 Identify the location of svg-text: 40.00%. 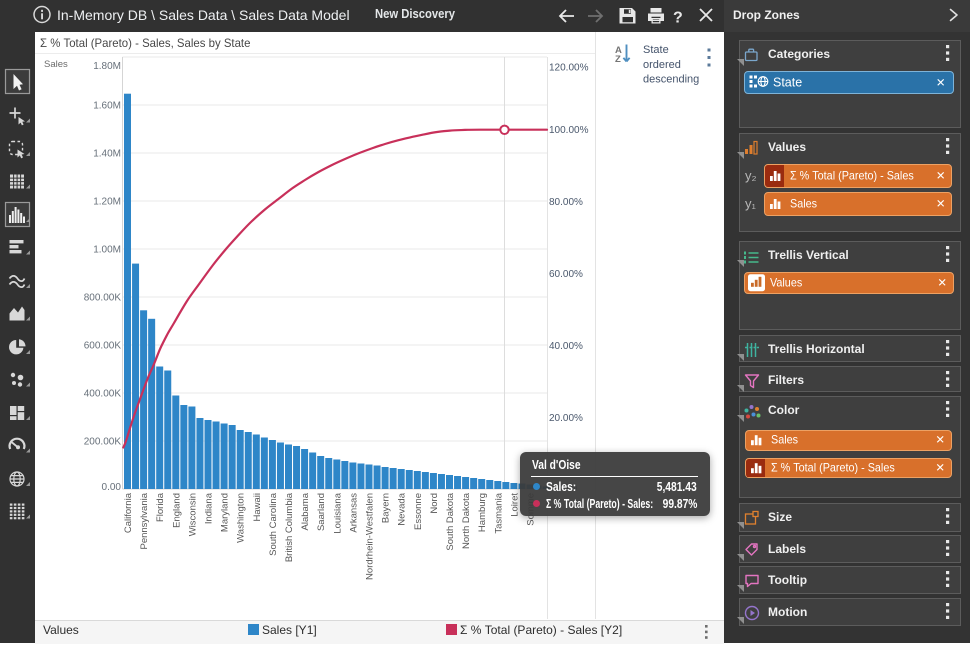
(566, 346).